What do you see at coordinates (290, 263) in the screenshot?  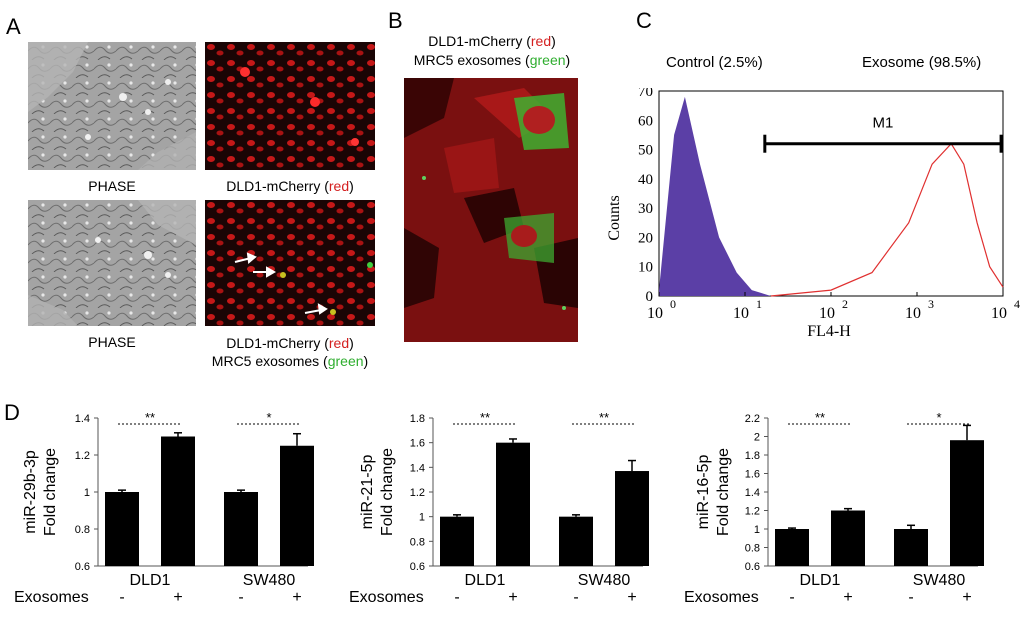 I see `merged-cells-bottom` at bounding box center [290, 263].